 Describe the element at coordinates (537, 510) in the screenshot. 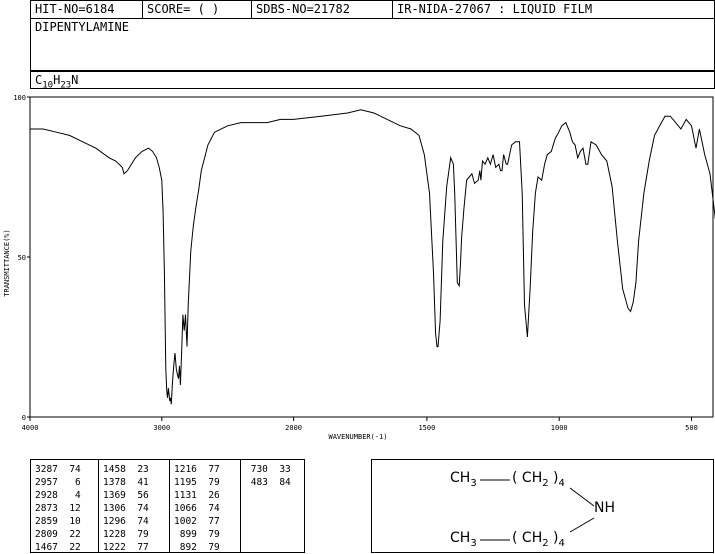

I see `bond-lines` at that location.